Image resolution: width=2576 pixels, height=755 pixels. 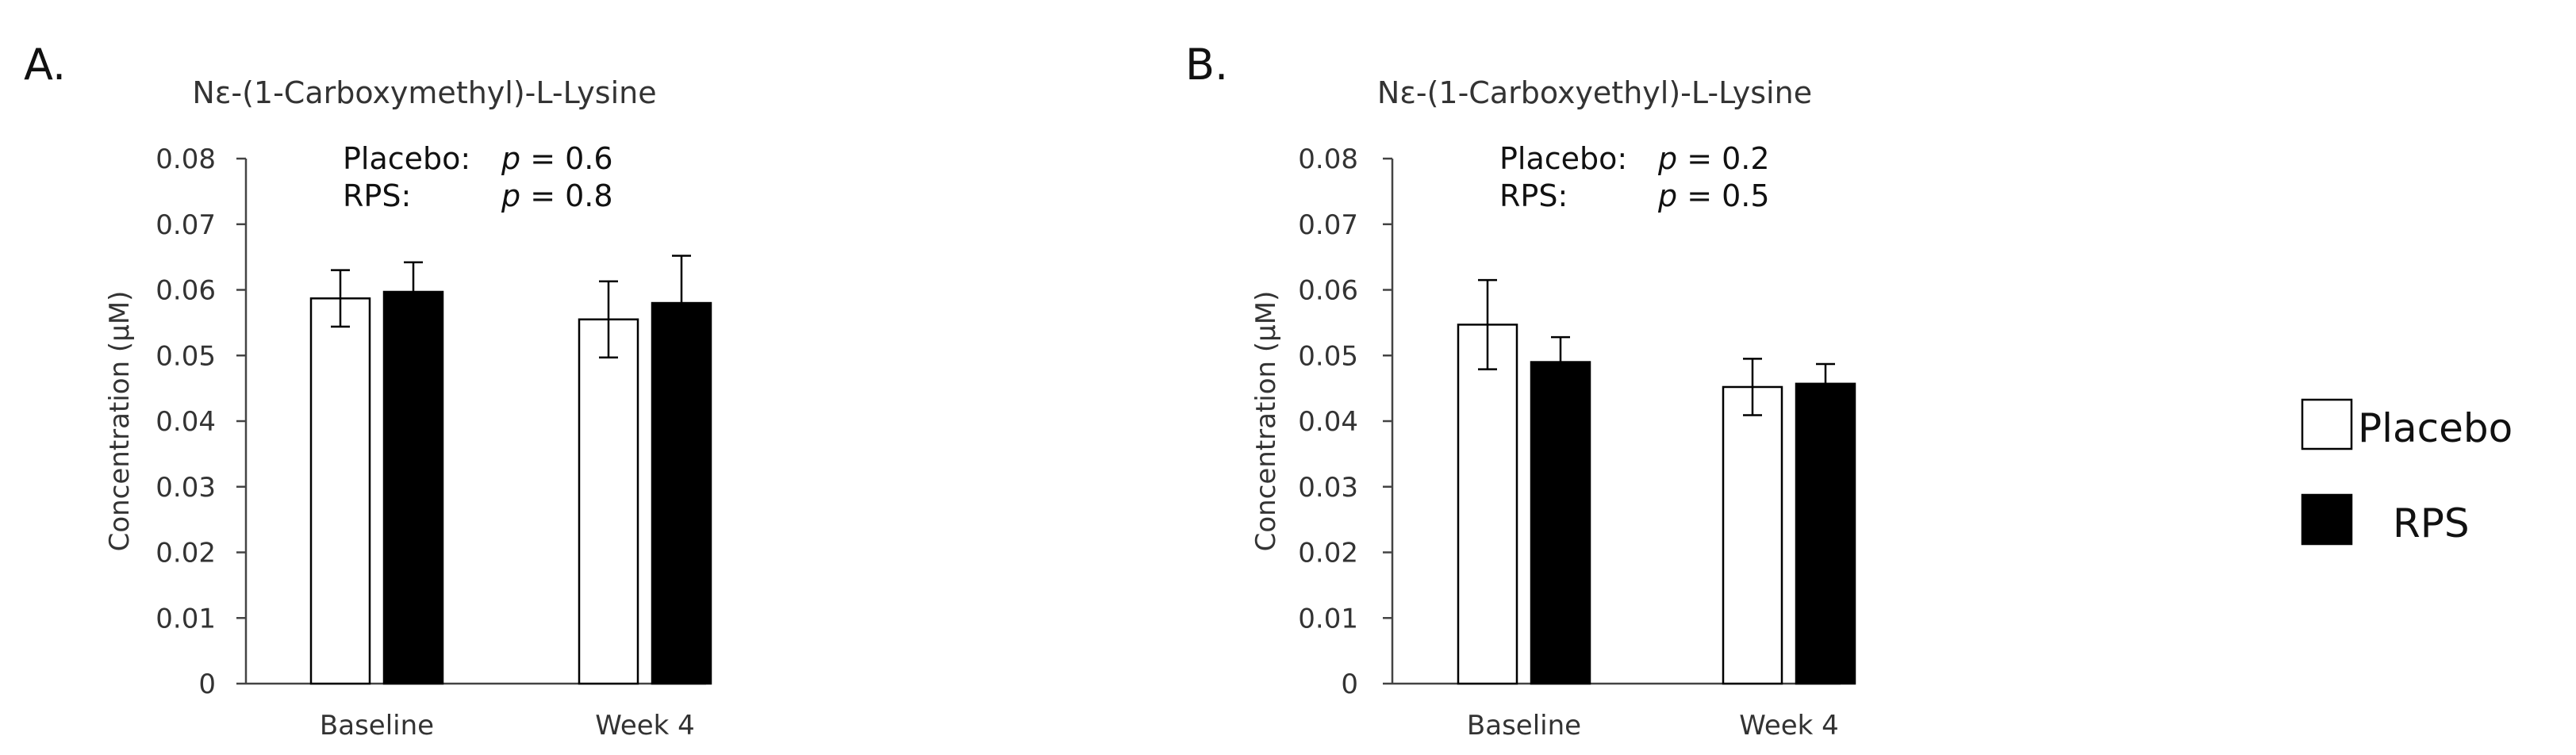 I want to click on pvalue-value: p = 0.5, so click(x=1714, y=195).